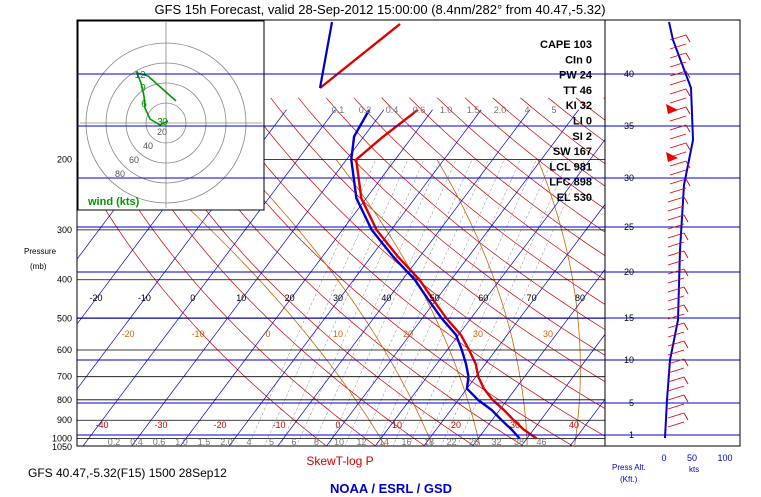 The height and width of the screenshot is (497, 761). Describe the element at coordinates (64, 230) in the screenshot. I see `pressure-tick-label: 300` at that location.